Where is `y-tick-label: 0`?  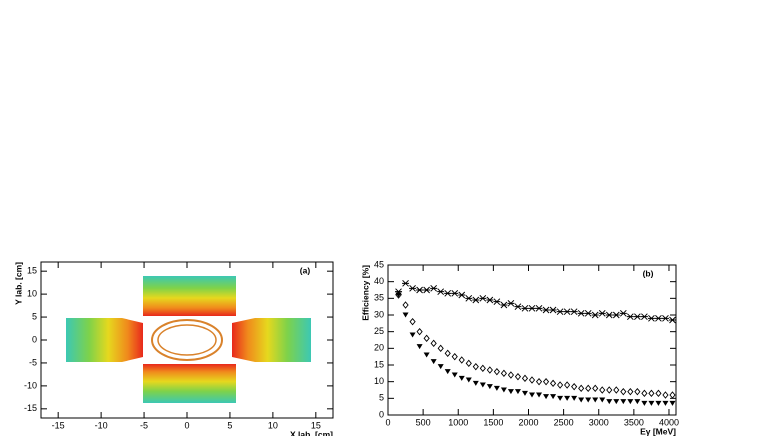 y-tick-label: 0 is located at coordinates (34, 339).